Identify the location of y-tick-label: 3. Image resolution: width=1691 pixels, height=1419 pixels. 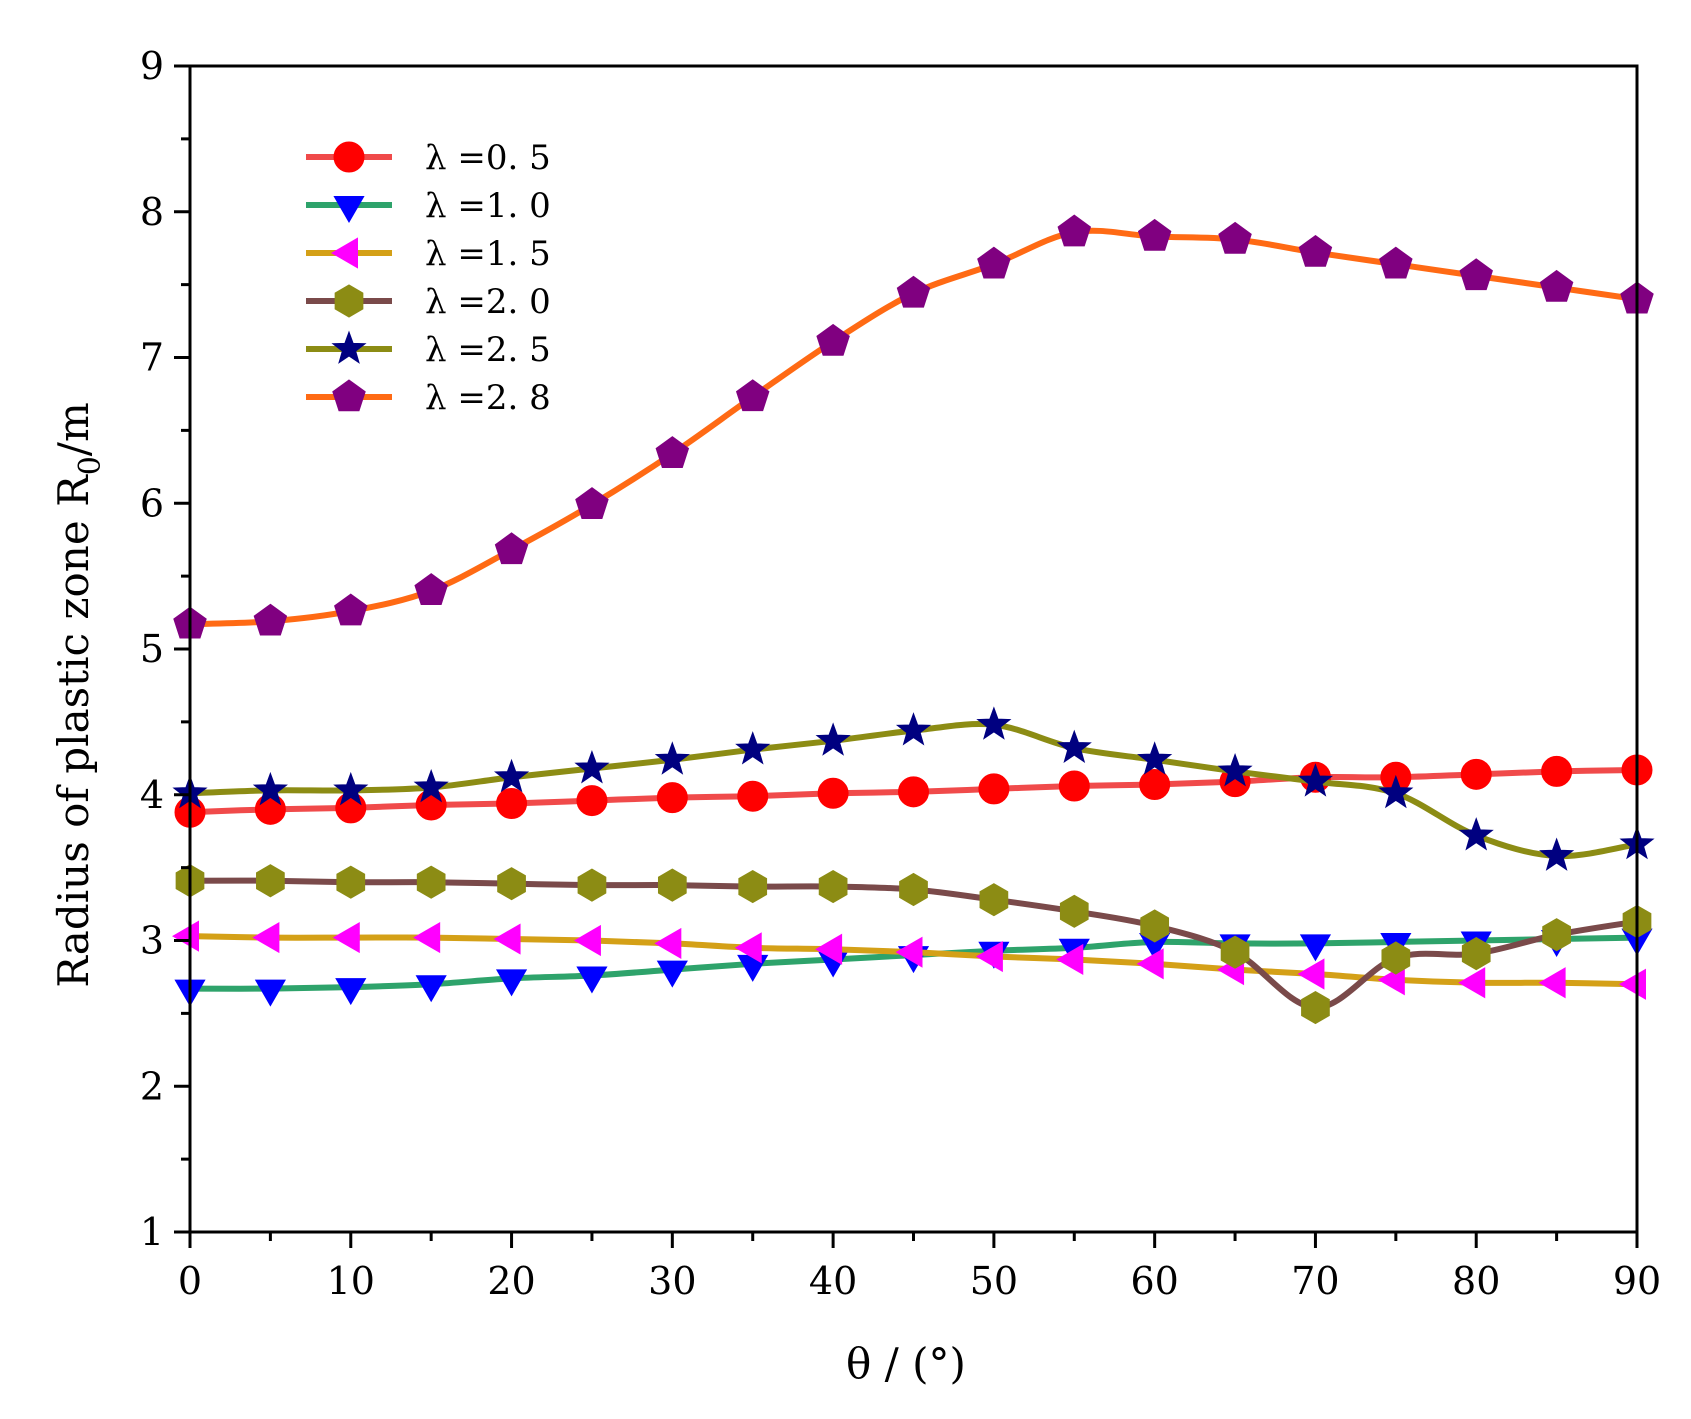
(152, 941).